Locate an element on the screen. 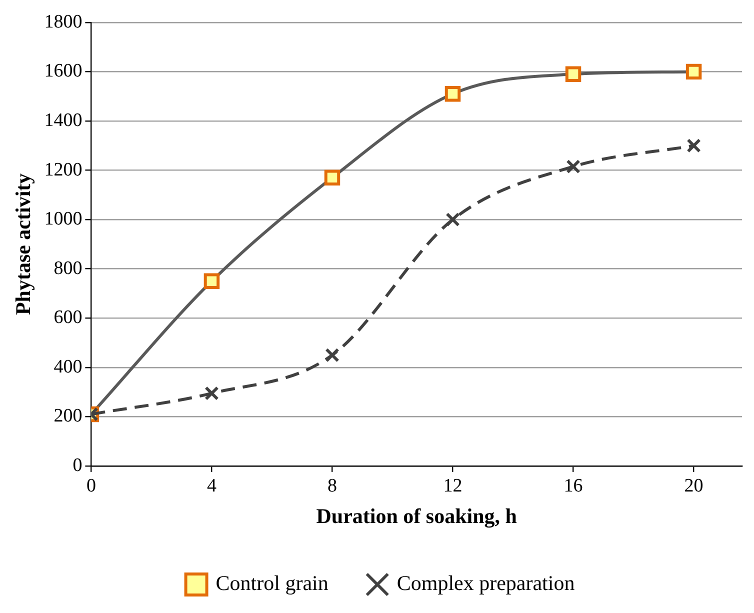 The width and height of the screenshot is (754, 613). y-tick-label: 1000 is located at coordinates (63, 219).